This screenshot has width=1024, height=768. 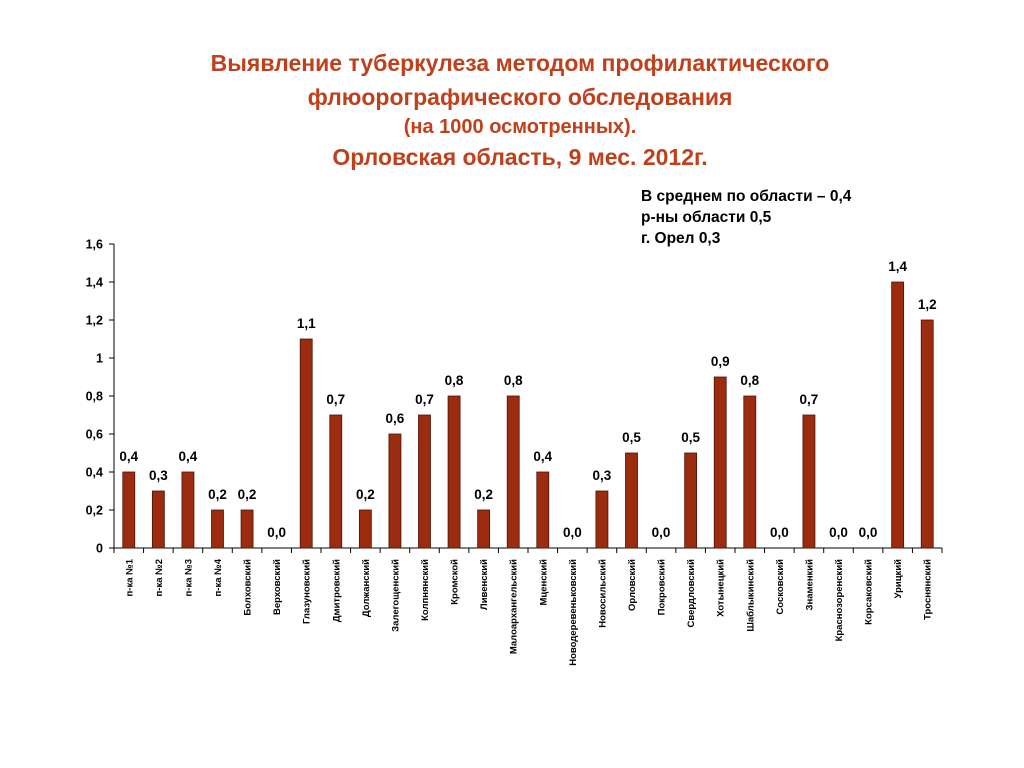 What do you see at coordinates (780, 587) in the screenshot?
I see `x-category-label: Сосковский` at bounding box center [780, 587].